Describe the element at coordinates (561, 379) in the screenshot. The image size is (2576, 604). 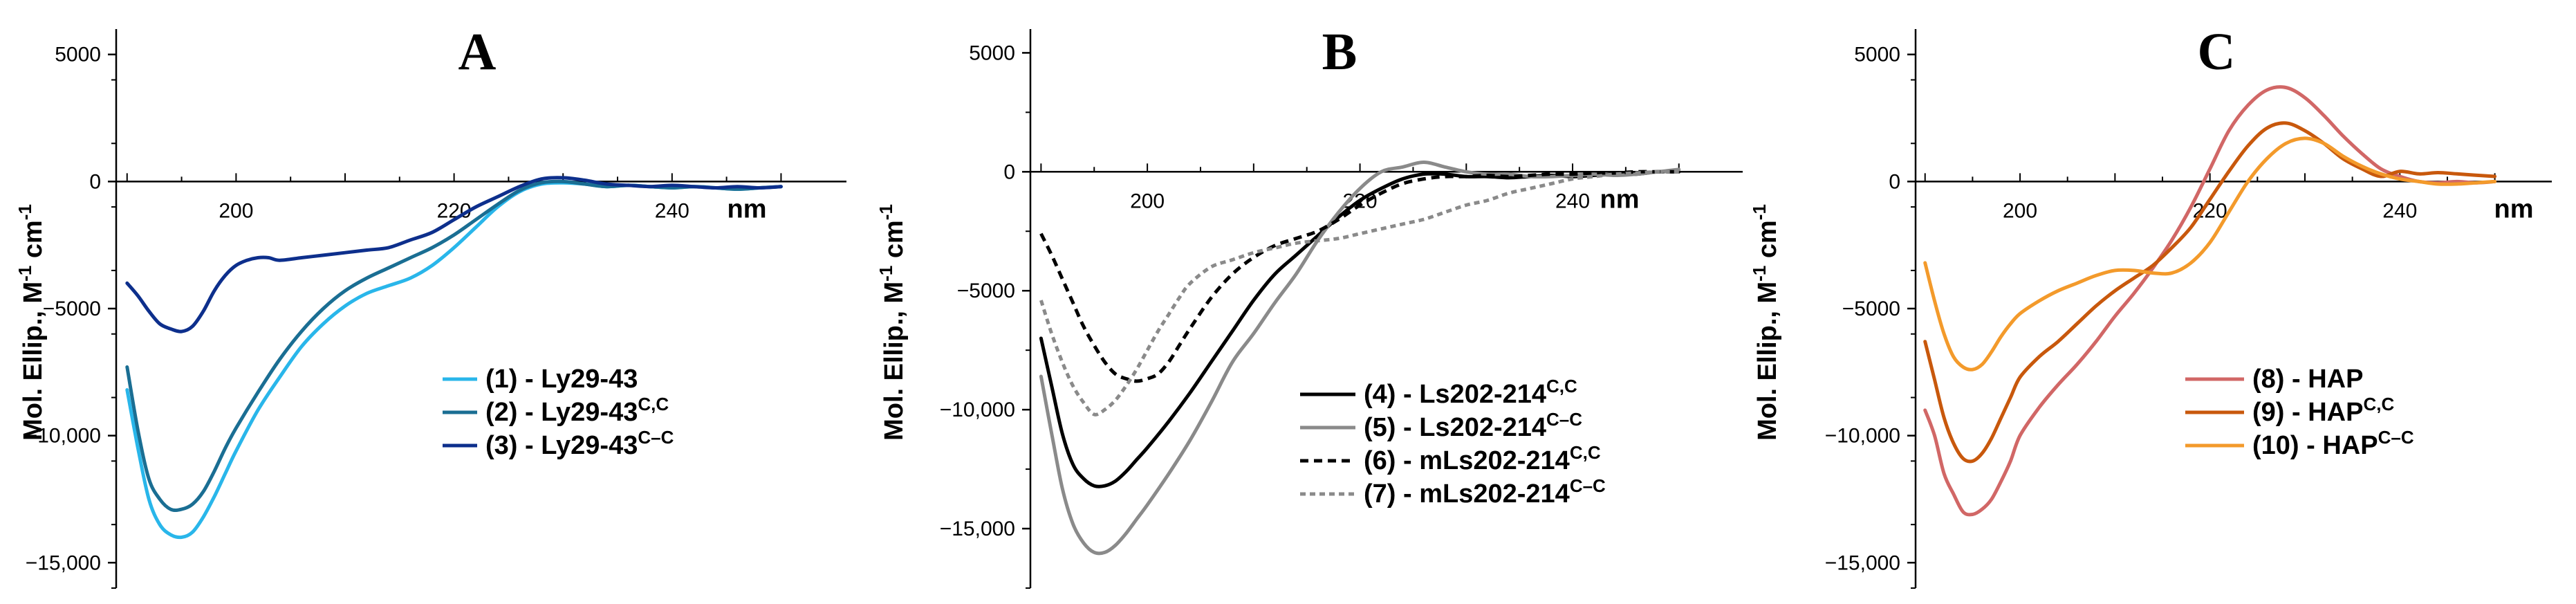
I see `legend-label: (1) - Ly29-43` at that location.